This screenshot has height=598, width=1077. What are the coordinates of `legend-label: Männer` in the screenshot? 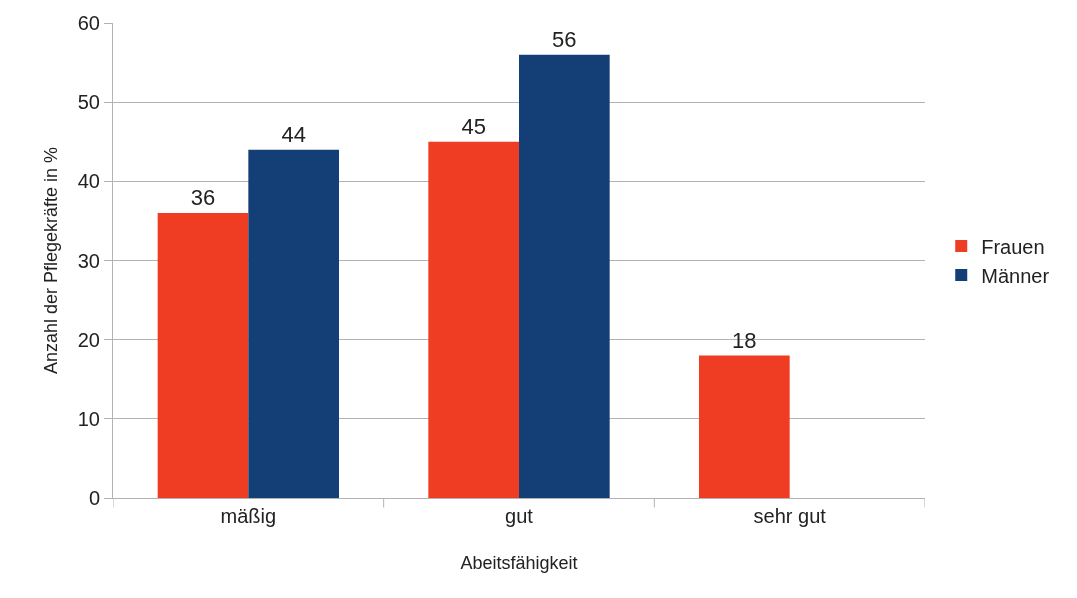 It's located at (1015, 275).